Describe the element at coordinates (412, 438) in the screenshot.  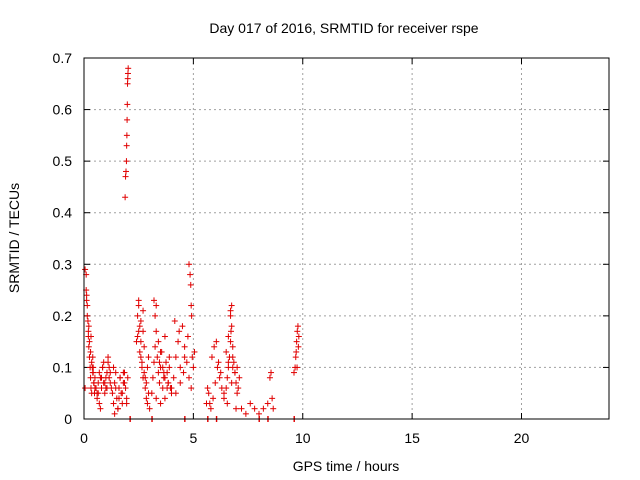
I see `x-tick-label: 15` at that location.